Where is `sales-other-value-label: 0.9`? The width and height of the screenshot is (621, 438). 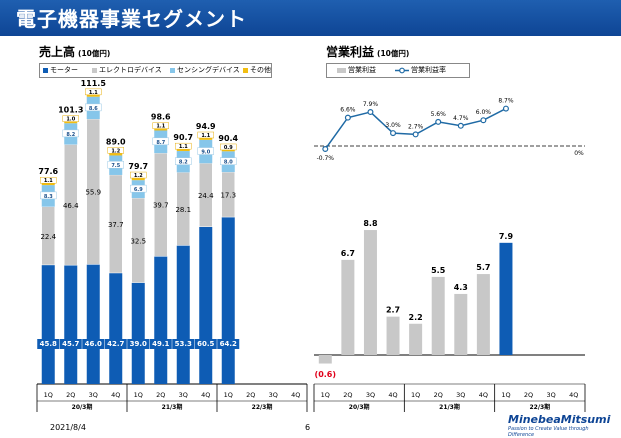
sales-other-value-label: 0.9 is located at coordinates (228, 148).